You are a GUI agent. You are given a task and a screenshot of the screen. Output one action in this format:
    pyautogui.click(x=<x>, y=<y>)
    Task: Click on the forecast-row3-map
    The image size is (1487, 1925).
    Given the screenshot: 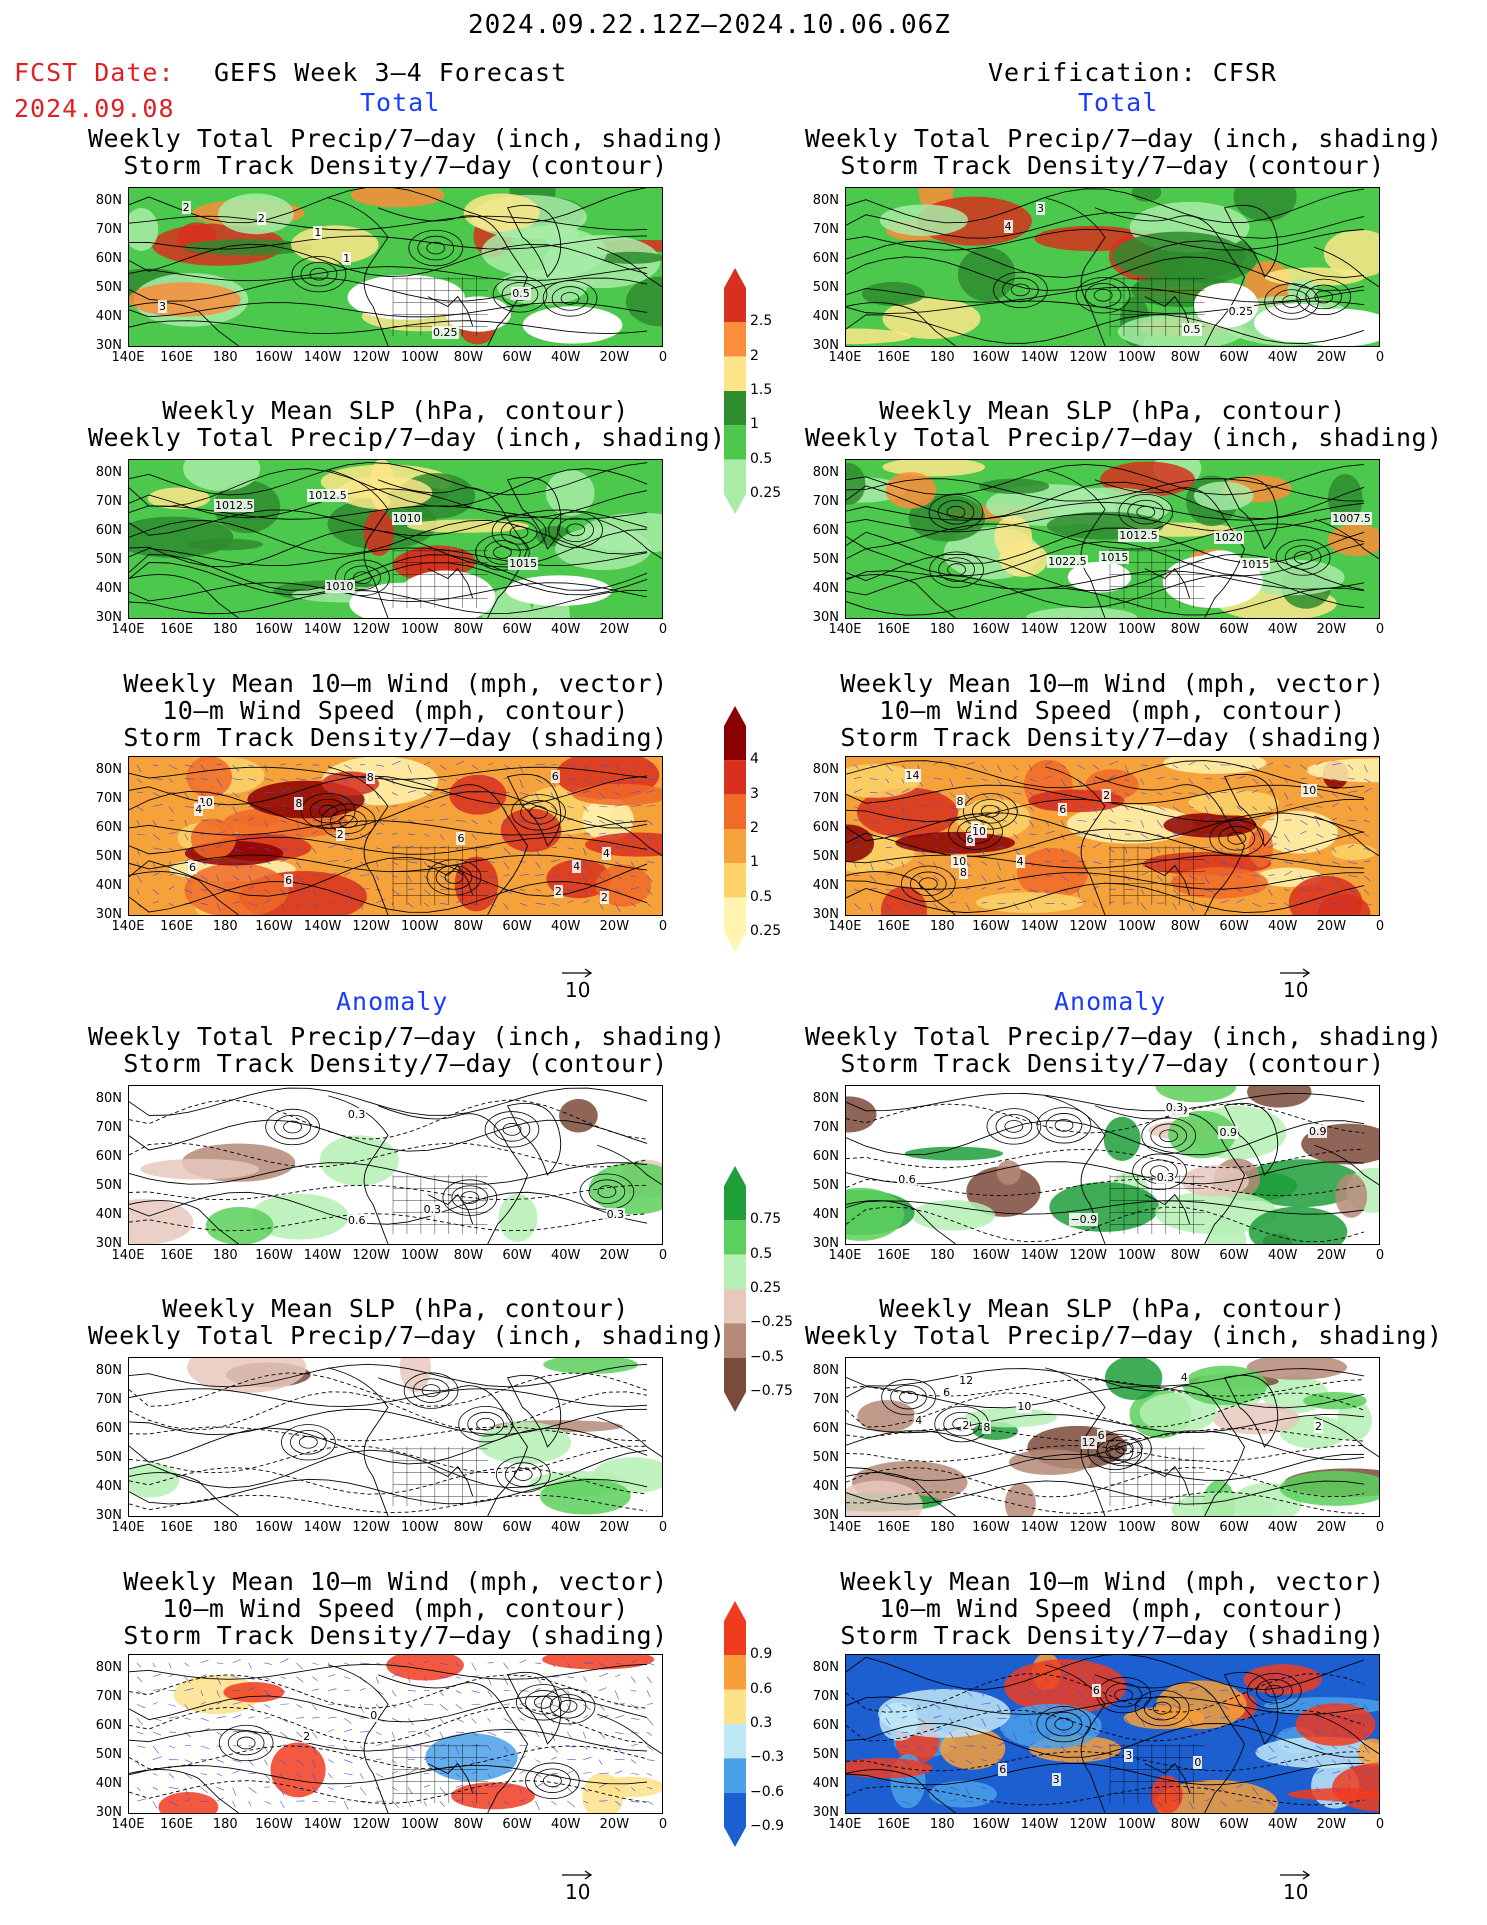 What is the action you would take?
    pyautogui.click(x=395, y=836)
    